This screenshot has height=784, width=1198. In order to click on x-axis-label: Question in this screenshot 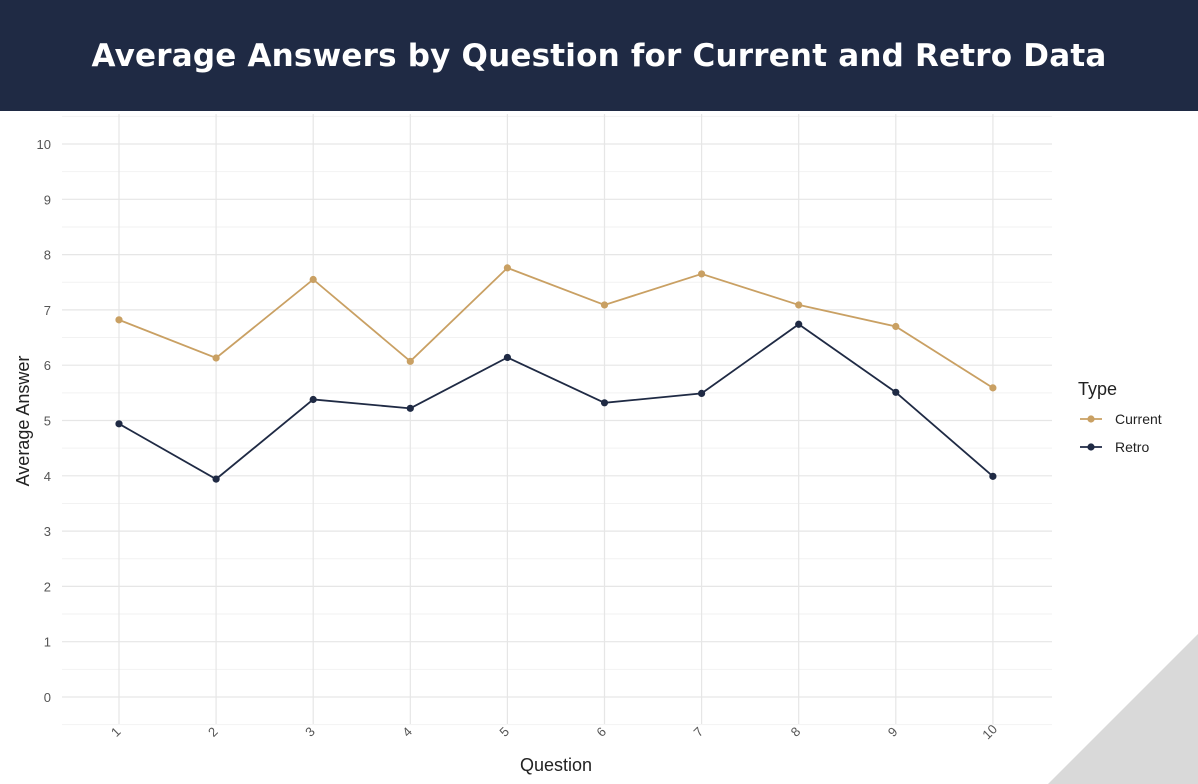, I will do `click(556, 765)`.